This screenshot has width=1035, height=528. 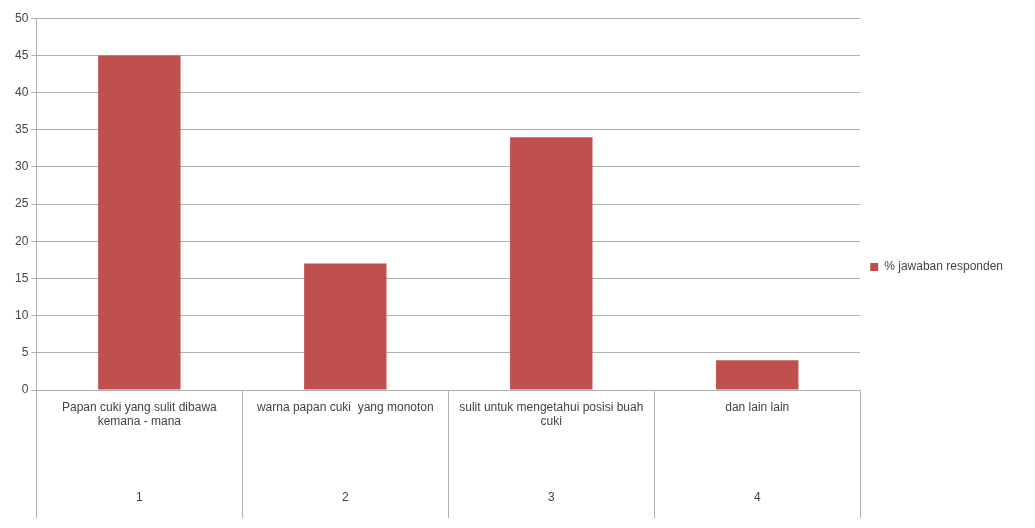 What do you see at coordinates (25, 352) in the screenshot?
I see `y-tick-label: 5` at bounding box center [25, 352].